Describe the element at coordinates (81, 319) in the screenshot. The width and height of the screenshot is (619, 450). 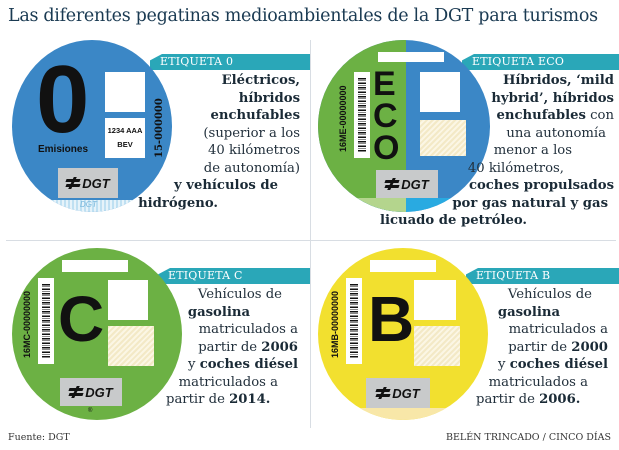
I see `sticker-big-c: C` at that location.